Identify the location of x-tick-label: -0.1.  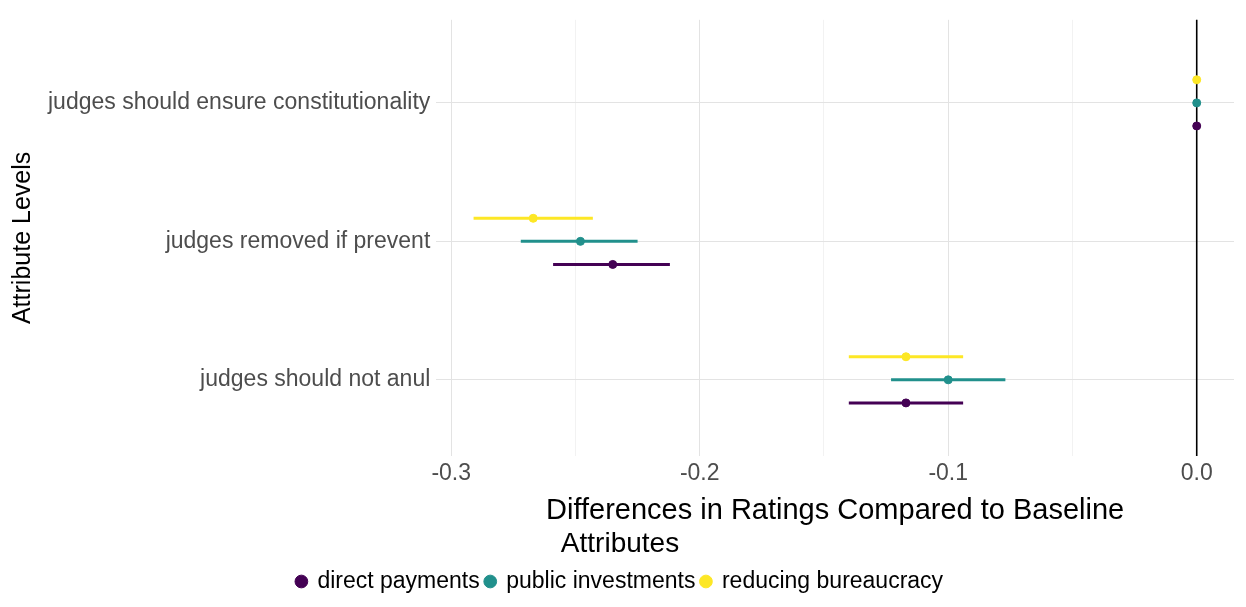
(948, 472).